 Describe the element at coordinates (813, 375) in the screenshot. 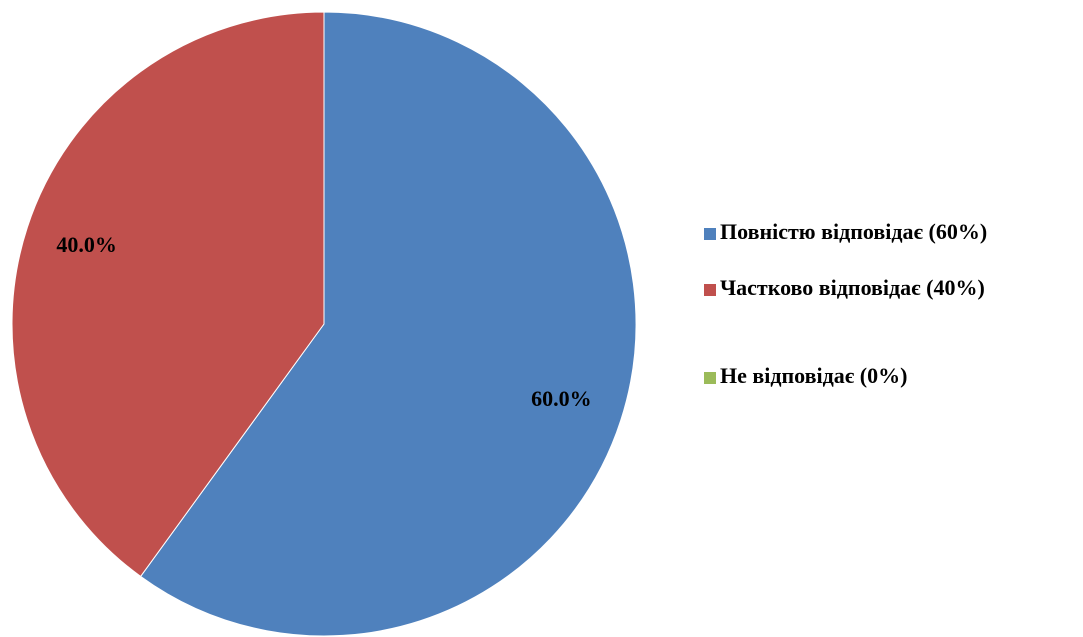

I see `legend-label: Не відповідає (0%)` at that location.